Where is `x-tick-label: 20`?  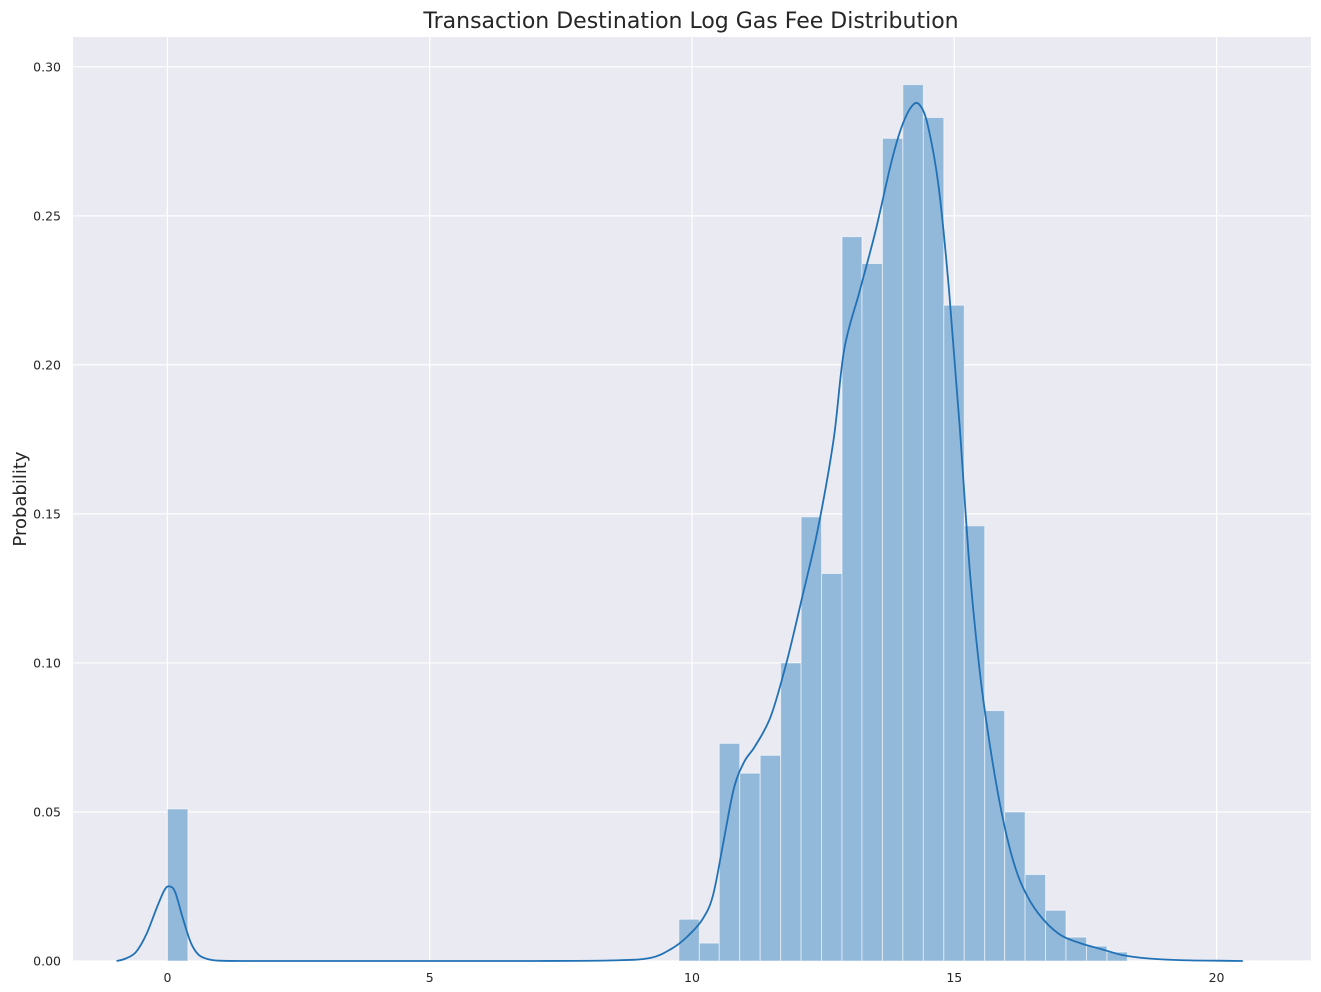 x-tick-label: 20 is located at coordinates (1217, 977).